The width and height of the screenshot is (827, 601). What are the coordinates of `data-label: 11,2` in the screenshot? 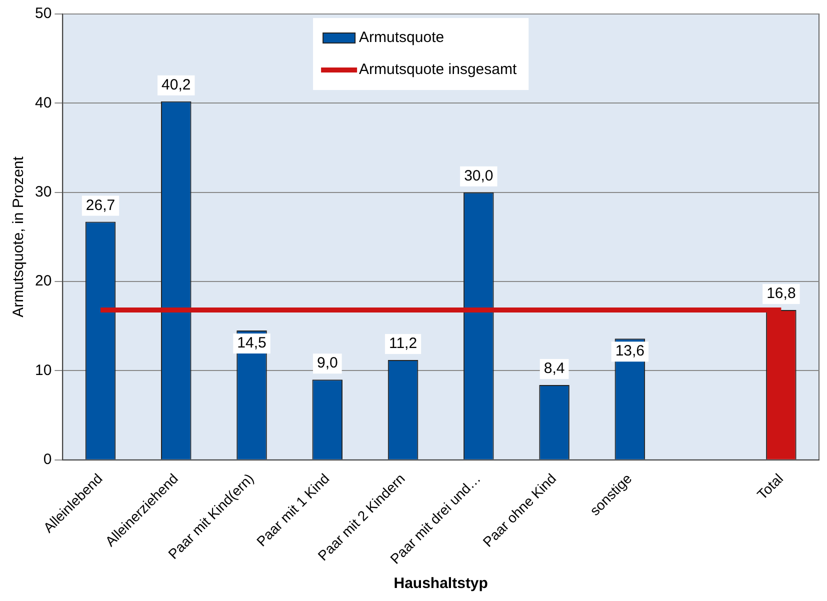 It's located at (403, 343).